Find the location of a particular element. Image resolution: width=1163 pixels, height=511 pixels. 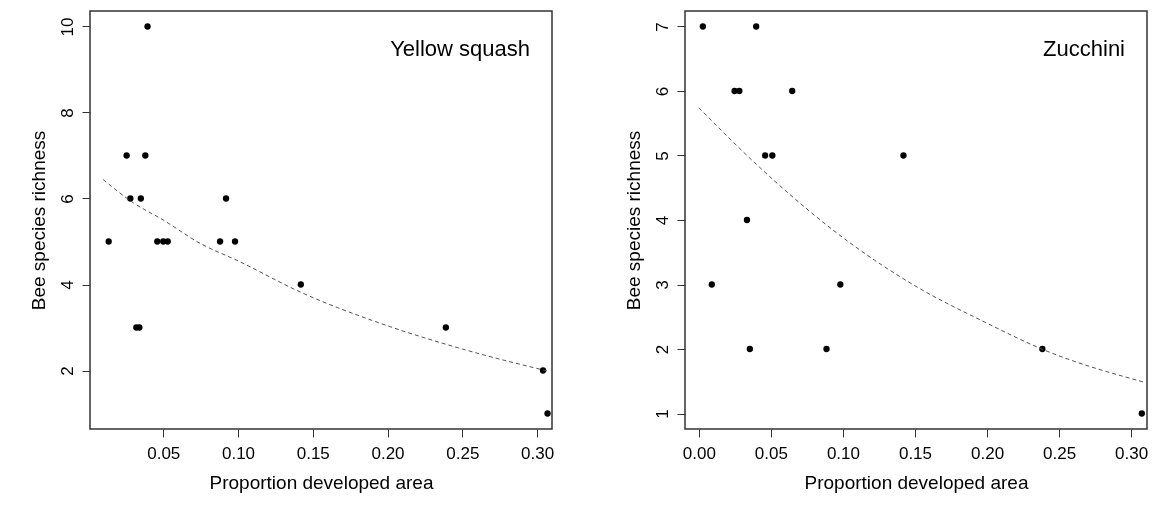

line-series is located at coordinates (326, 275).